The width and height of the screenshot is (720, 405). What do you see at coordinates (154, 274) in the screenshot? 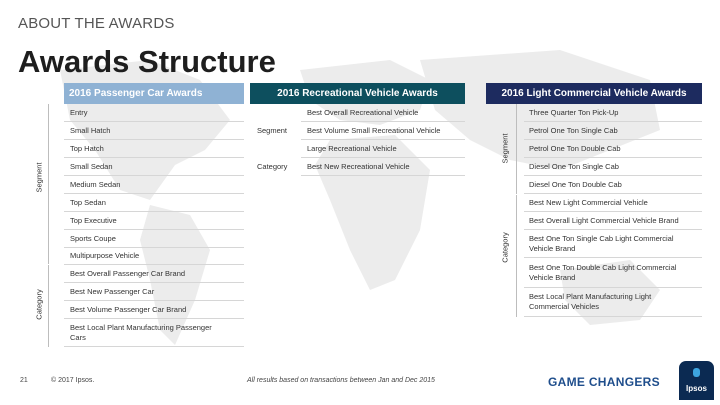
I see `list-item: Best Overall Passenger Car Brand` at bounding box center [154, 274].